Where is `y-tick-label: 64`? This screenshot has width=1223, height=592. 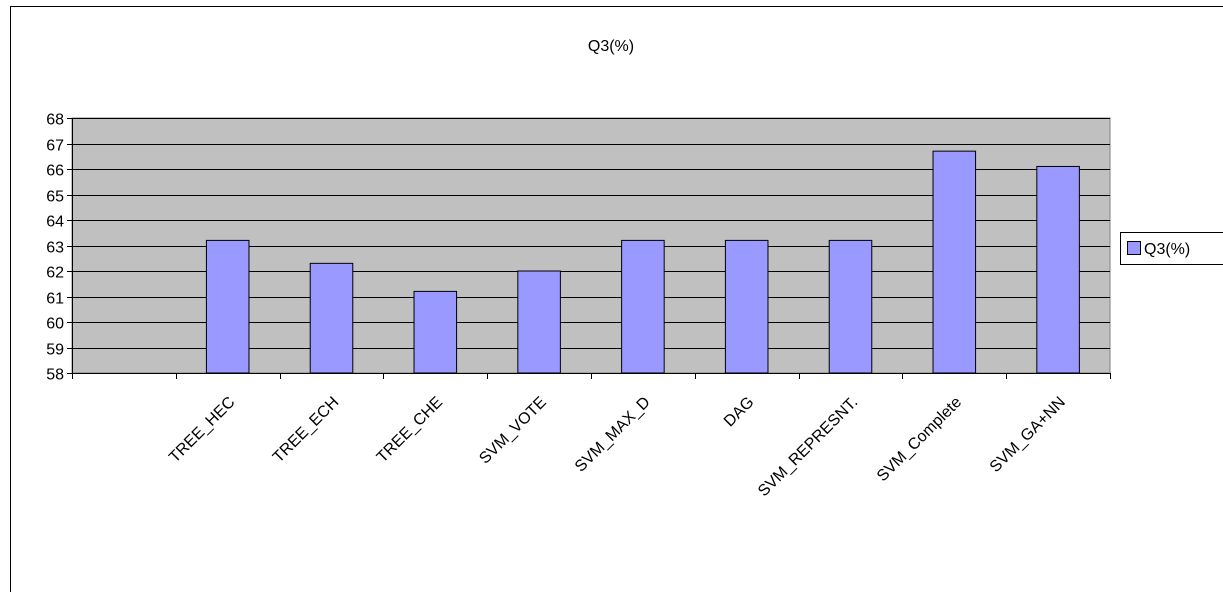 y-tick-label: 64 is located at coordinates (55, 222).